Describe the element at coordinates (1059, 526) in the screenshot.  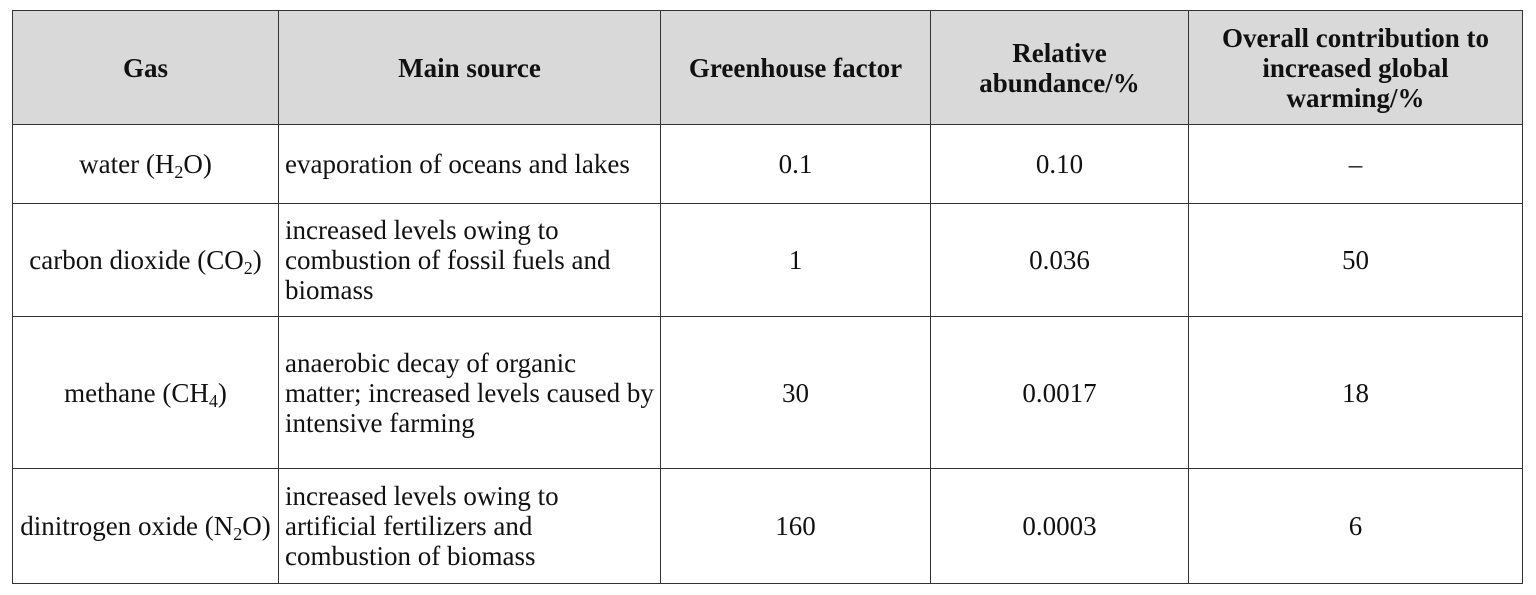
I see `abundance-cell: 0.0003` at that location.